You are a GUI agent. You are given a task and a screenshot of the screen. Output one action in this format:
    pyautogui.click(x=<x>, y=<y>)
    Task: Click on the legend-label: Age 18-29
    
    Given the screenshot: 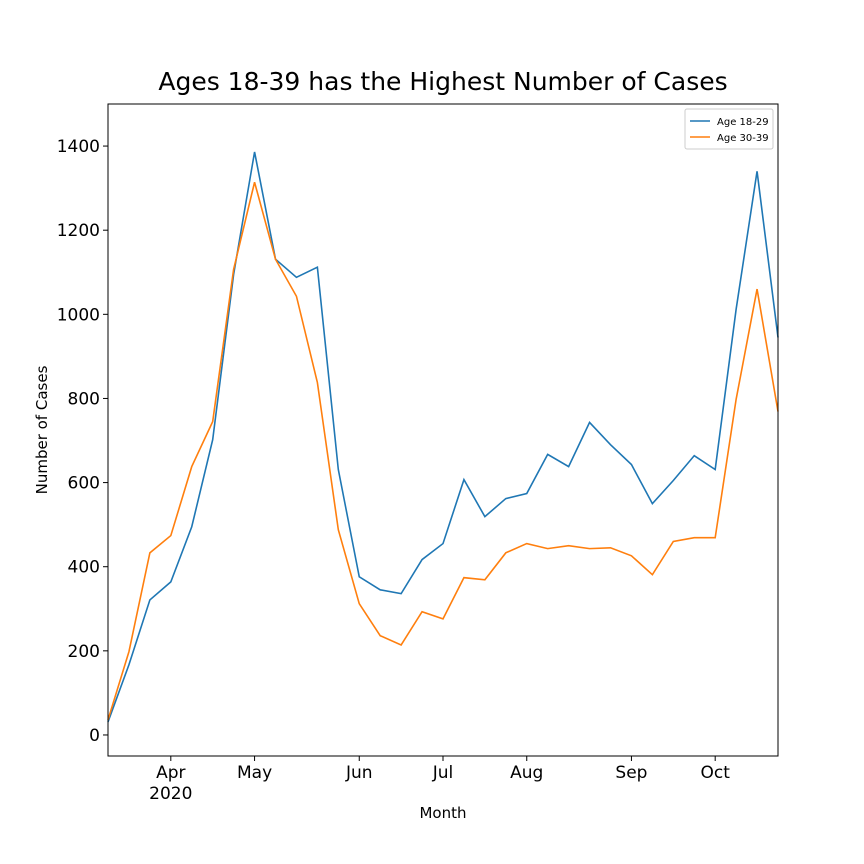 What is the action you would take?
    pyautogui.click(x=743, y=122)
    